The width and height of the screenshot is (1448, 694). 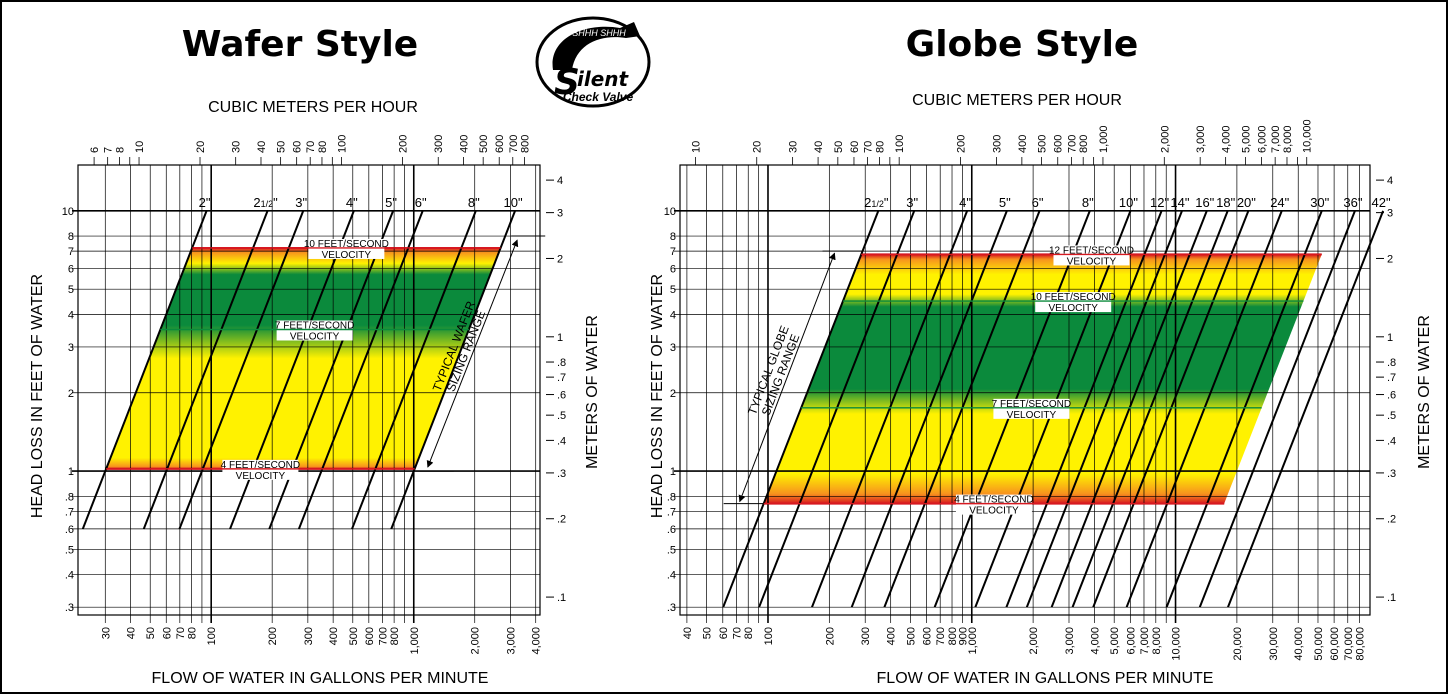 What do you see at coordinates (1104, 139) in the screenshot?
I see `globe-top-tick-label: 1,000` at bounding box center [1104, 139].